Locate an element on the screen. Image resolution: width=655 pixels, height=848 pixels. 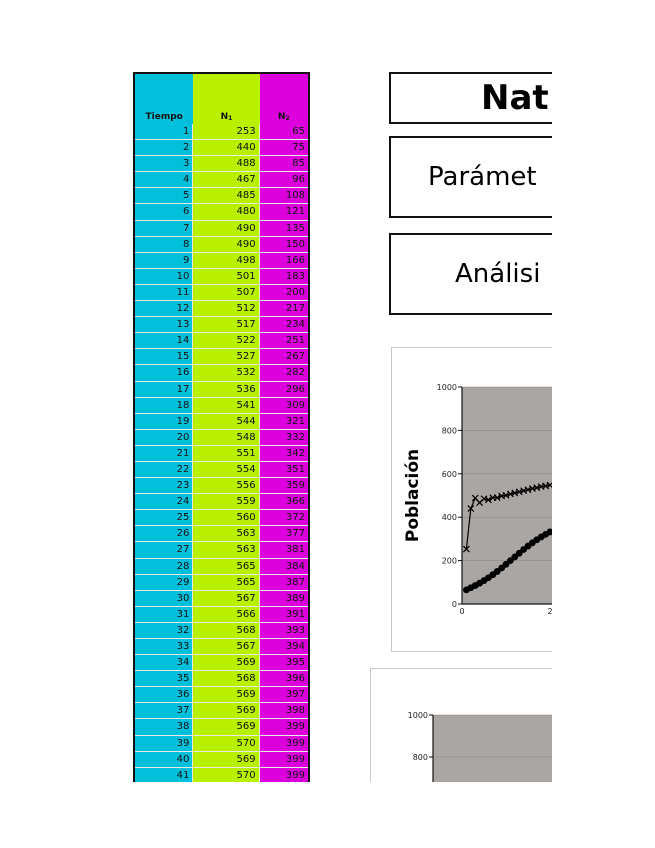
cell-n2: 395 is located at coordinates (283, 663).